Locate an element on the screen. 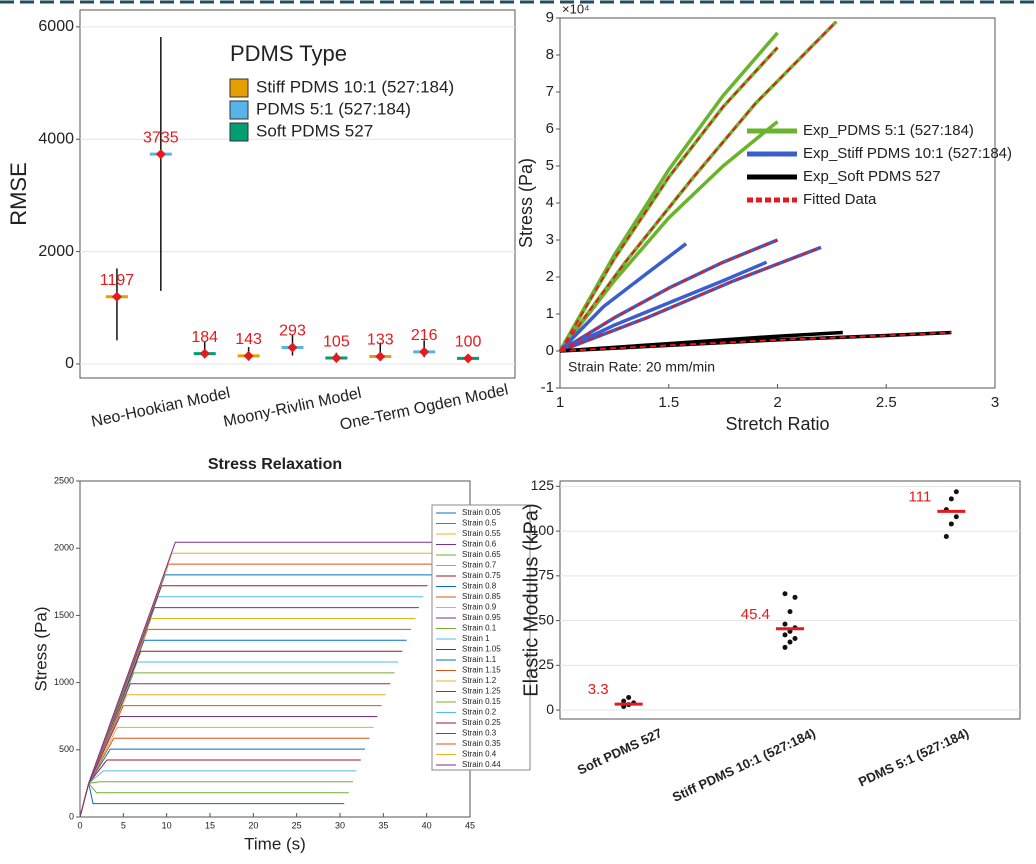 The image size is (1036, 864). value-label: 184 is located at coordinates (204, 337).